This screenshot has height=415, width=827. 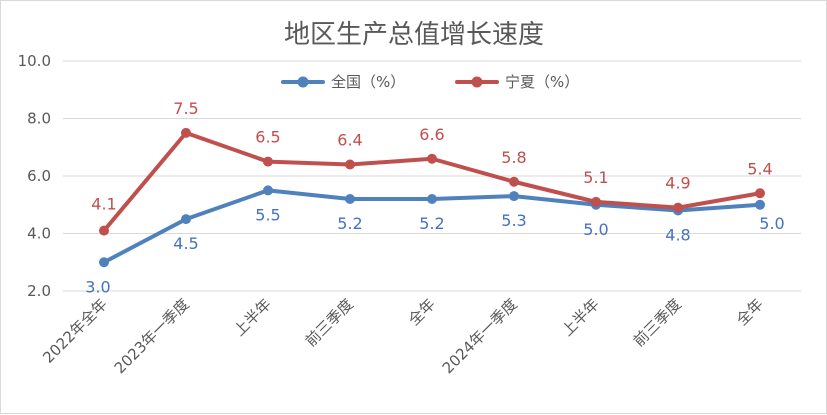 I want to click on x-tick-label: 2024年一季度, so click(x=480, y=336).